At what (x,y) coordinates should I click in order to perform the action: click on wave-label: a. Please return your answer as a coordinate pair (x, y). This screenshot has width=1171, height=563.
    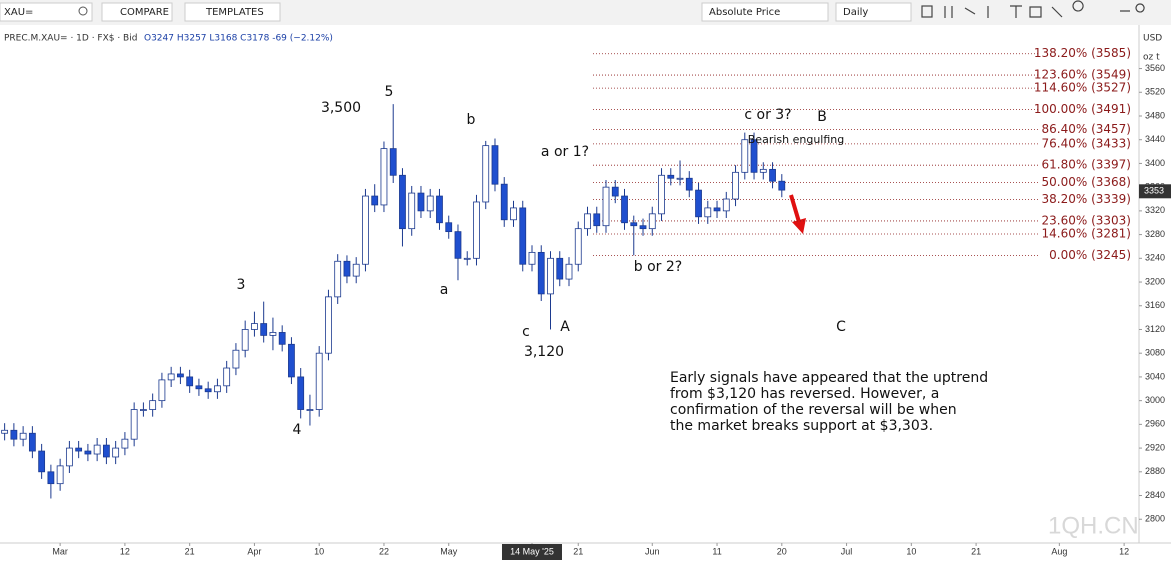
    Looking at the image, I should click on (444, 290).